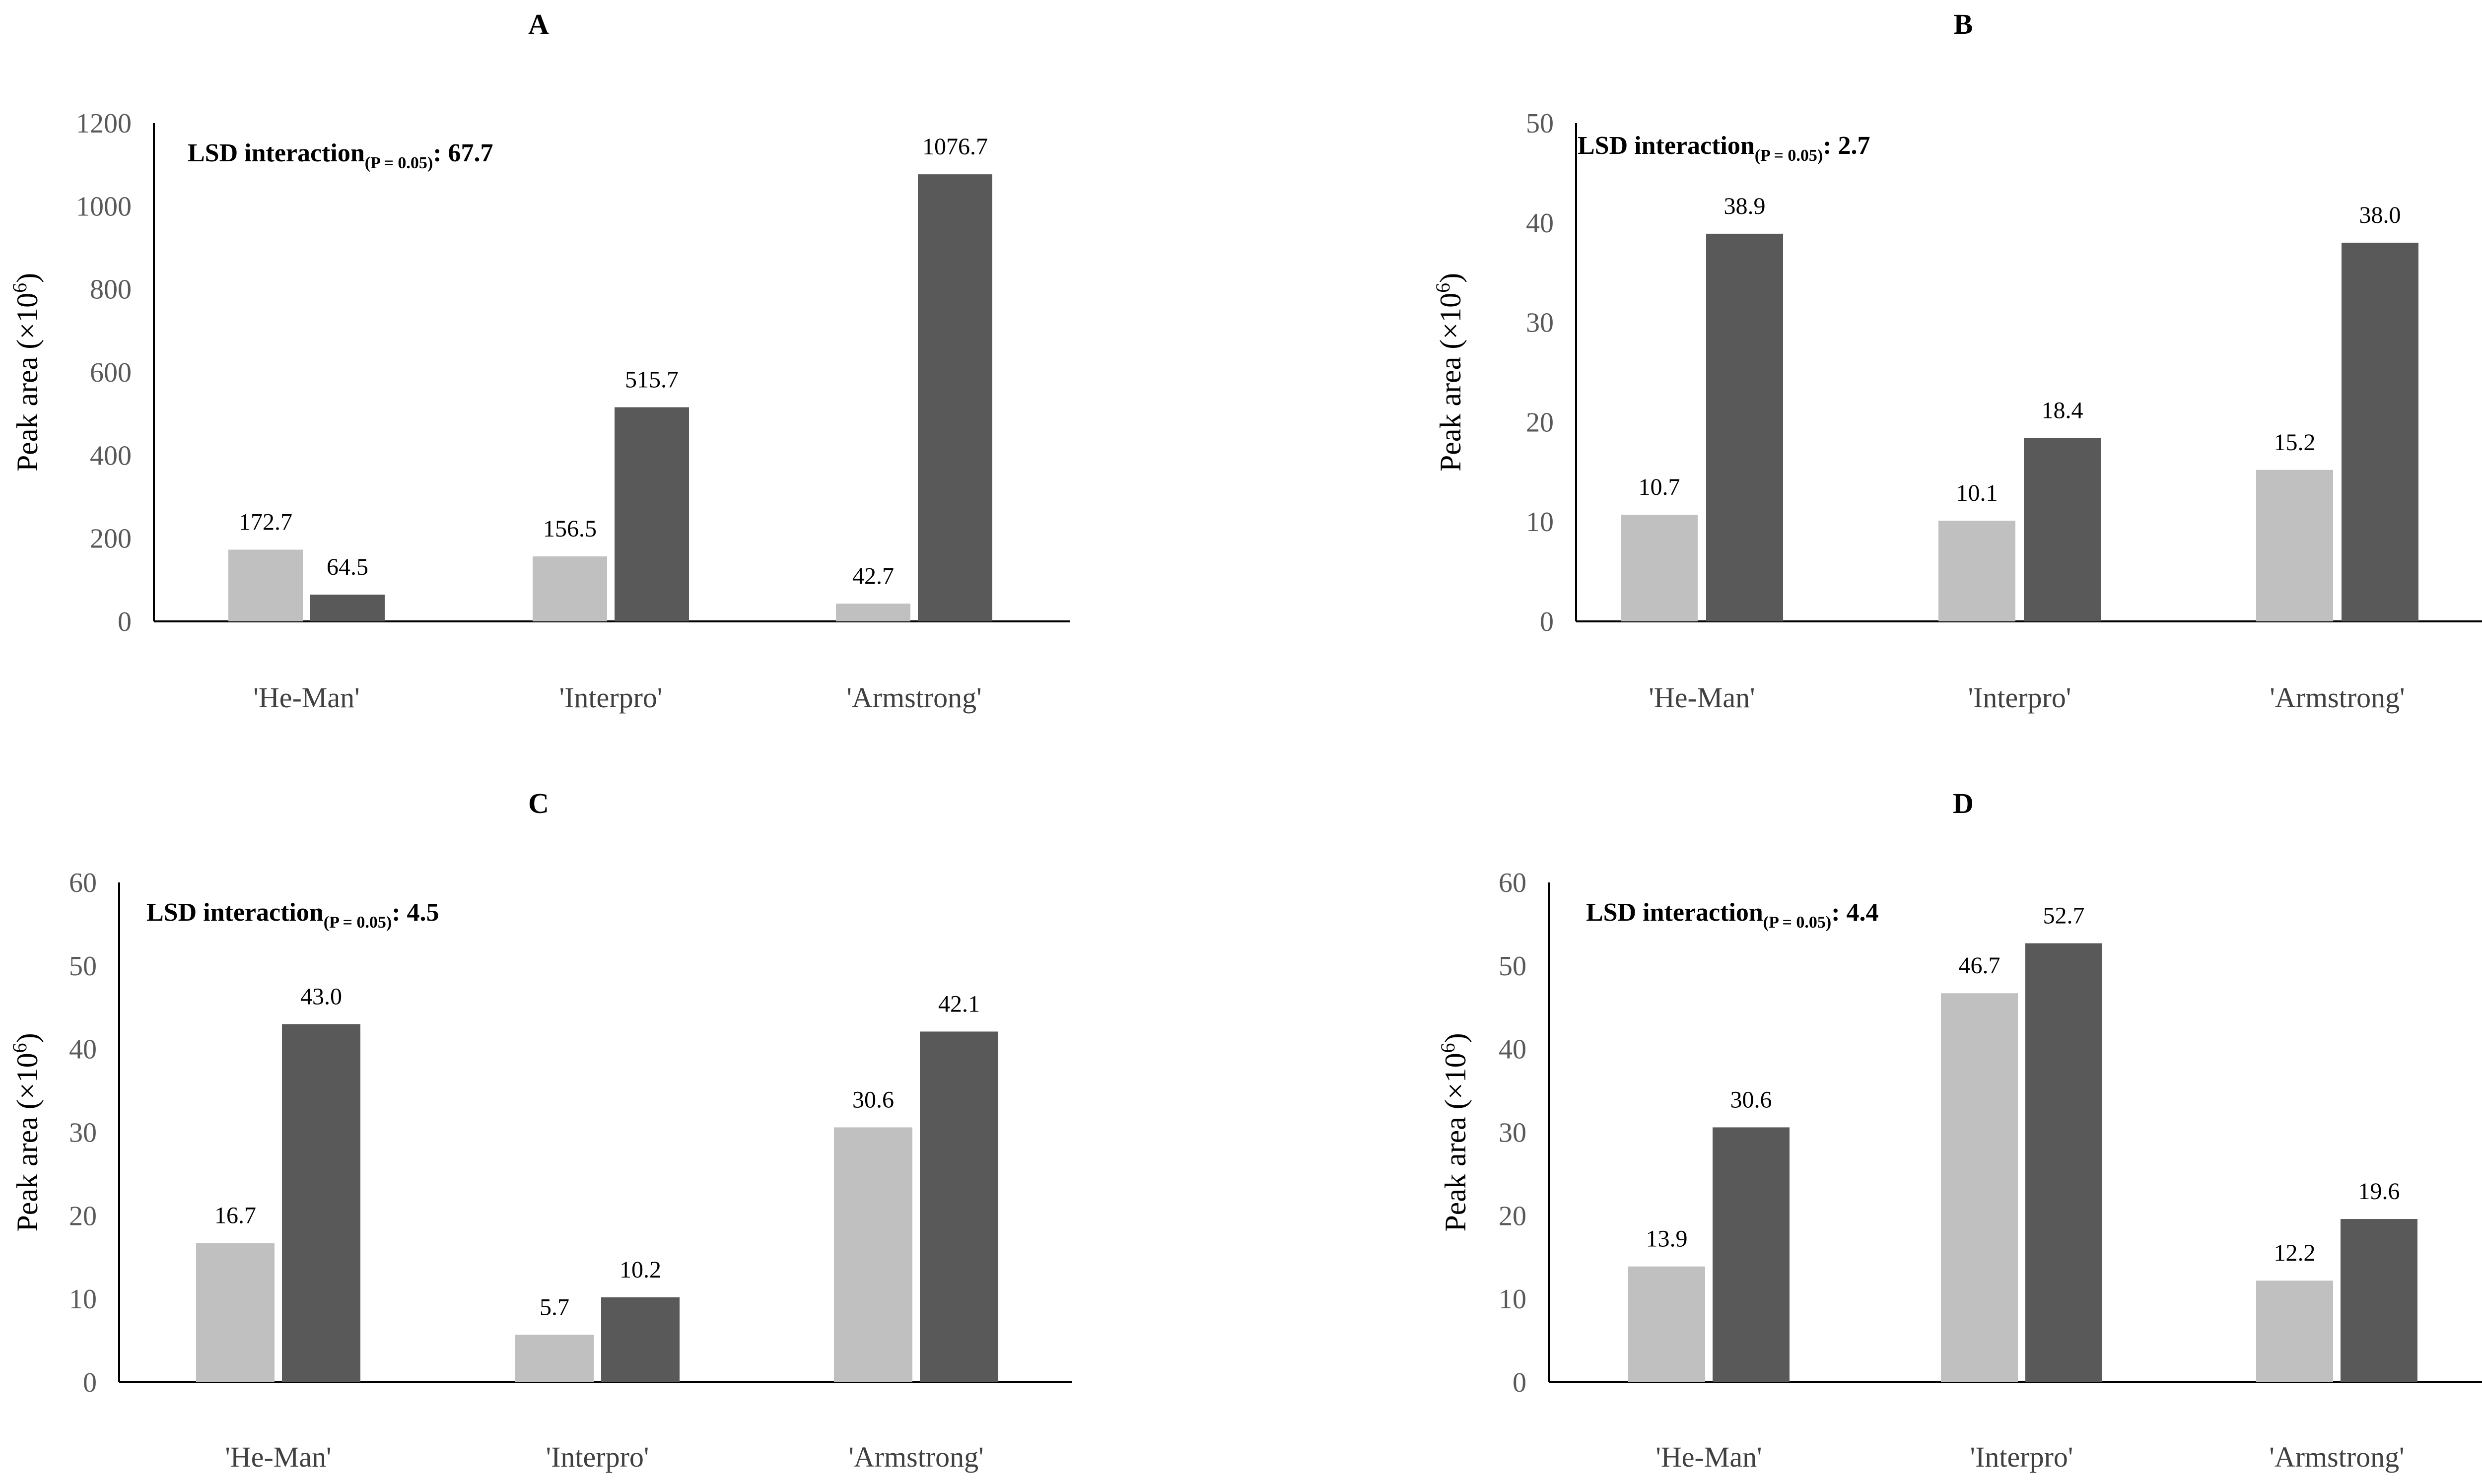  I want to click on bar-value-label: 515.7, so click(652, 380).